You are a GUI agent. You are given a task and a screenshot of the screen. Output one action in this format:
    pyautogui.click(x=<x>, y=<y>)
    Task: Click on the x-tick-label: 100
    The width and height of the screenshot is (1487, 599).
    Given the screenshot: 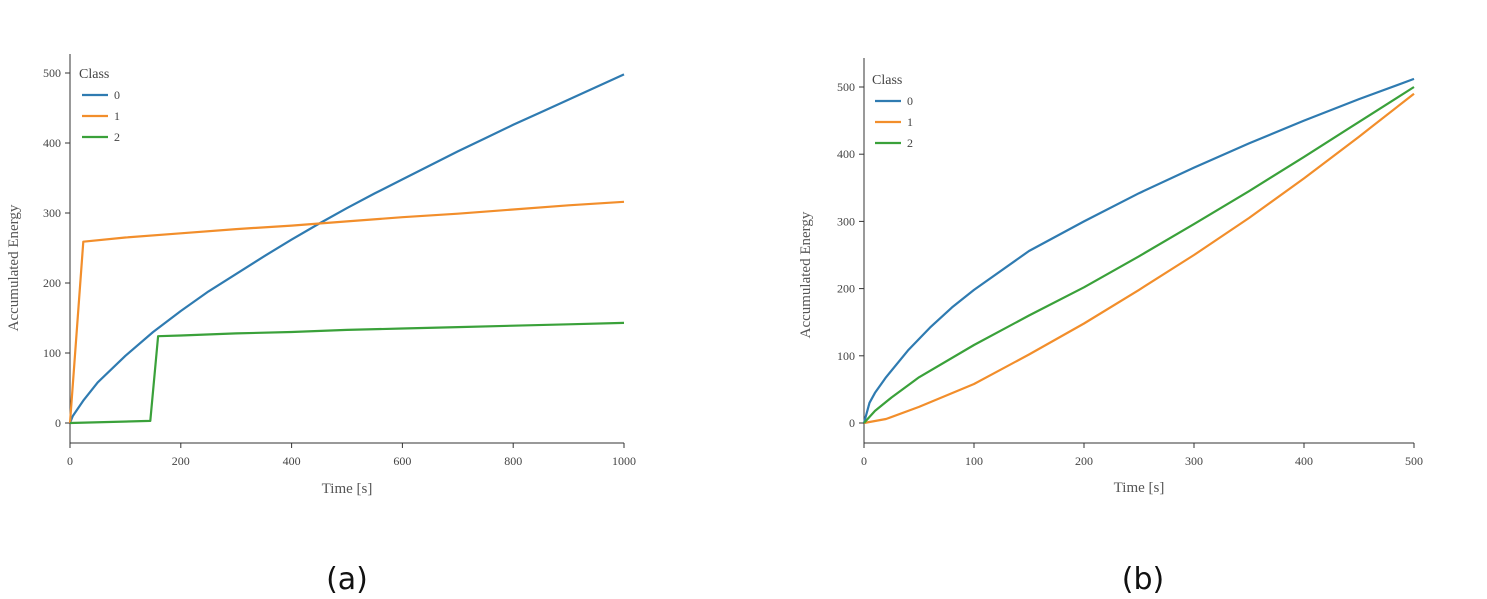 What is the action you would take?
    pyautogui.click(x=974, y=461)
    